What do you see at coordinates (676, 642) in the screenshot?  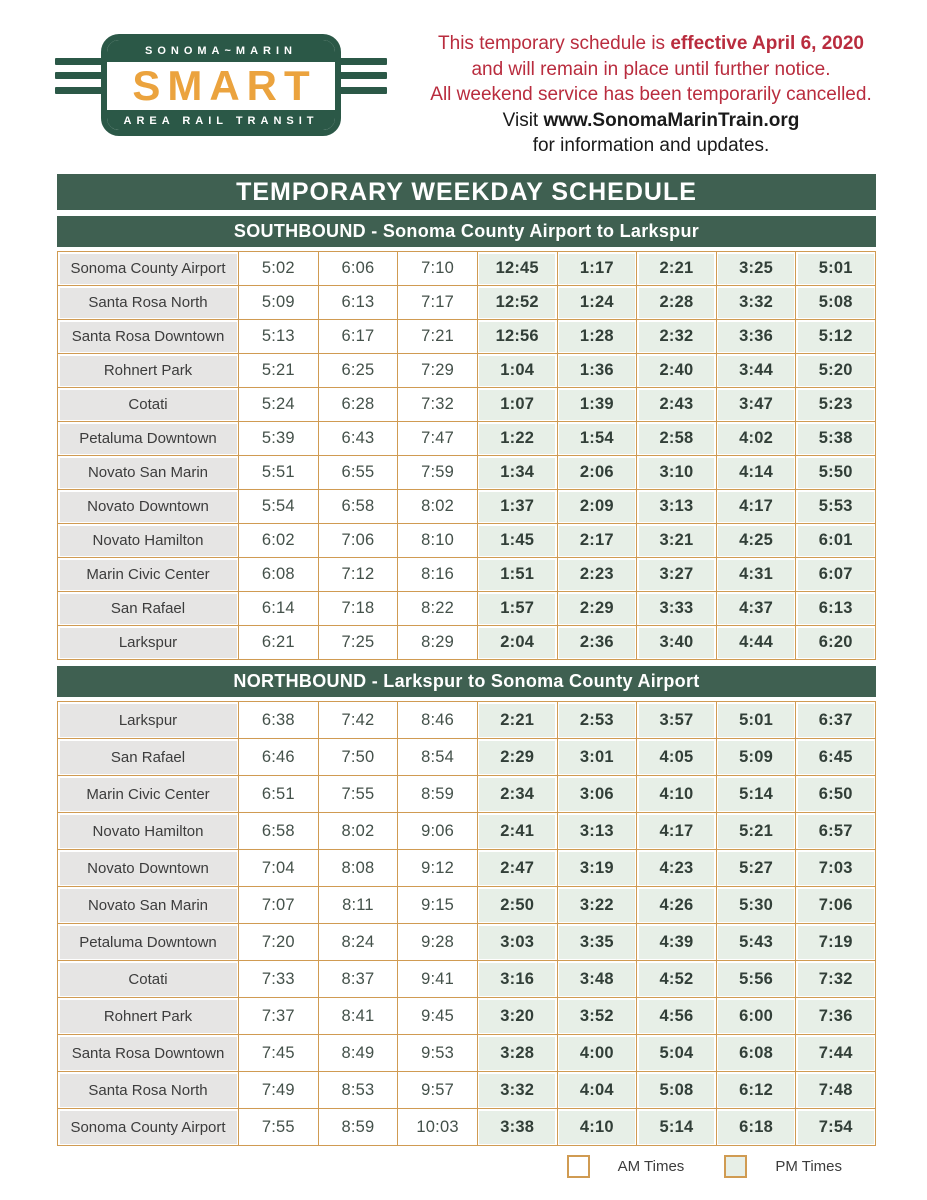 I see `pm-time-cell: 3:40` at bounding box center [676, 642].